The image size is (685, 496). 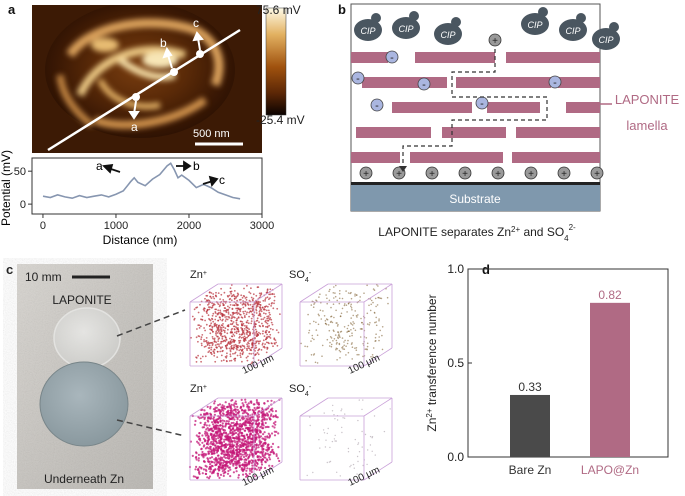 What do you see at coordinates (258, 365) in the screenshot?
I see `cube-scale-tl: 100 μm` at bounding box center [258, 365].